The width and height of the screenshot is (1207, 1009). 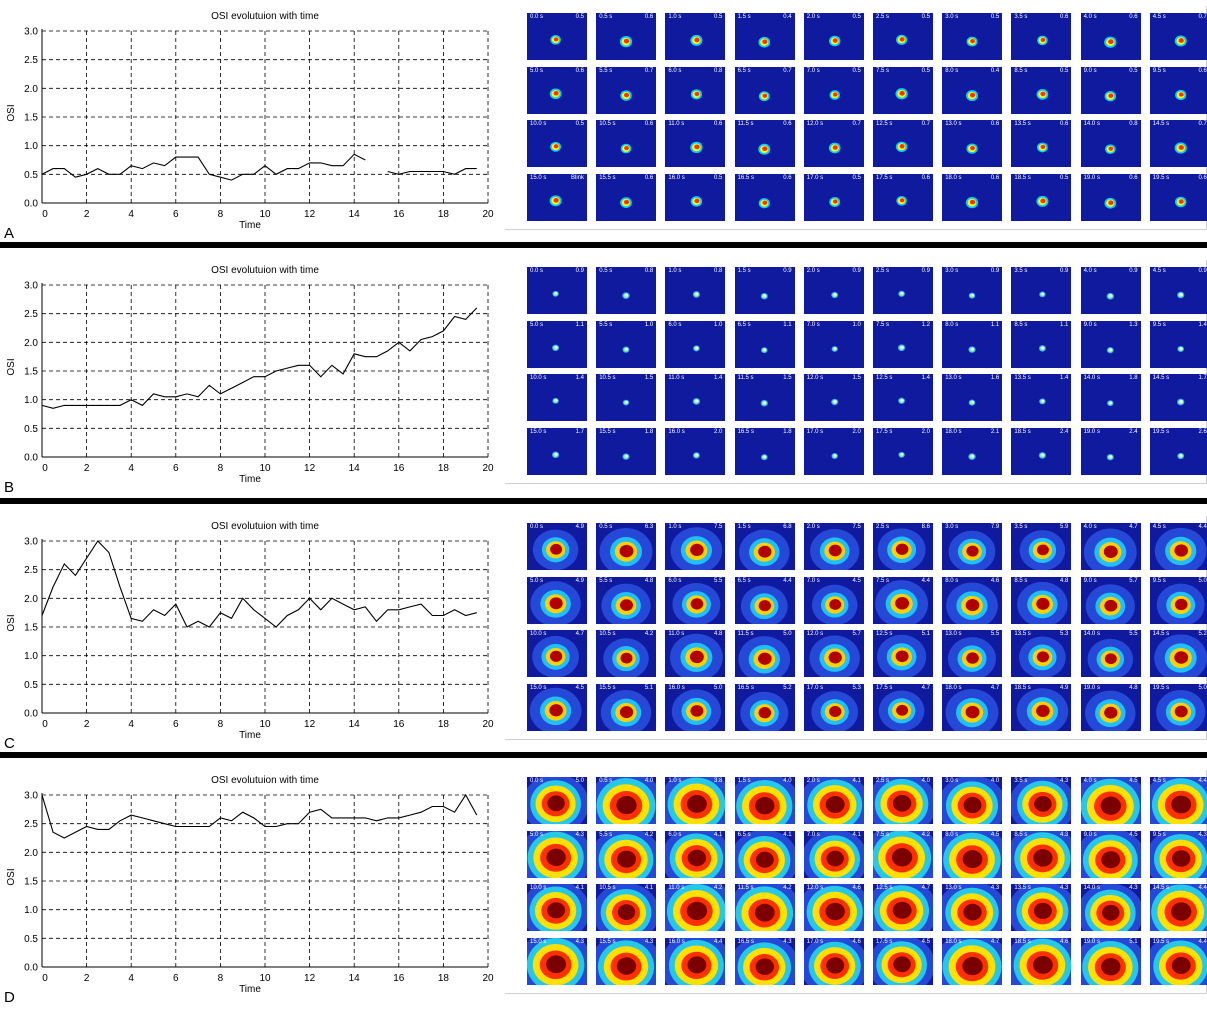 What do you see at coordinates (557, 600) in the screenshot?
I see `spot-thumbnail: 5.0 s 4.9` at bounding box center [557, 600].